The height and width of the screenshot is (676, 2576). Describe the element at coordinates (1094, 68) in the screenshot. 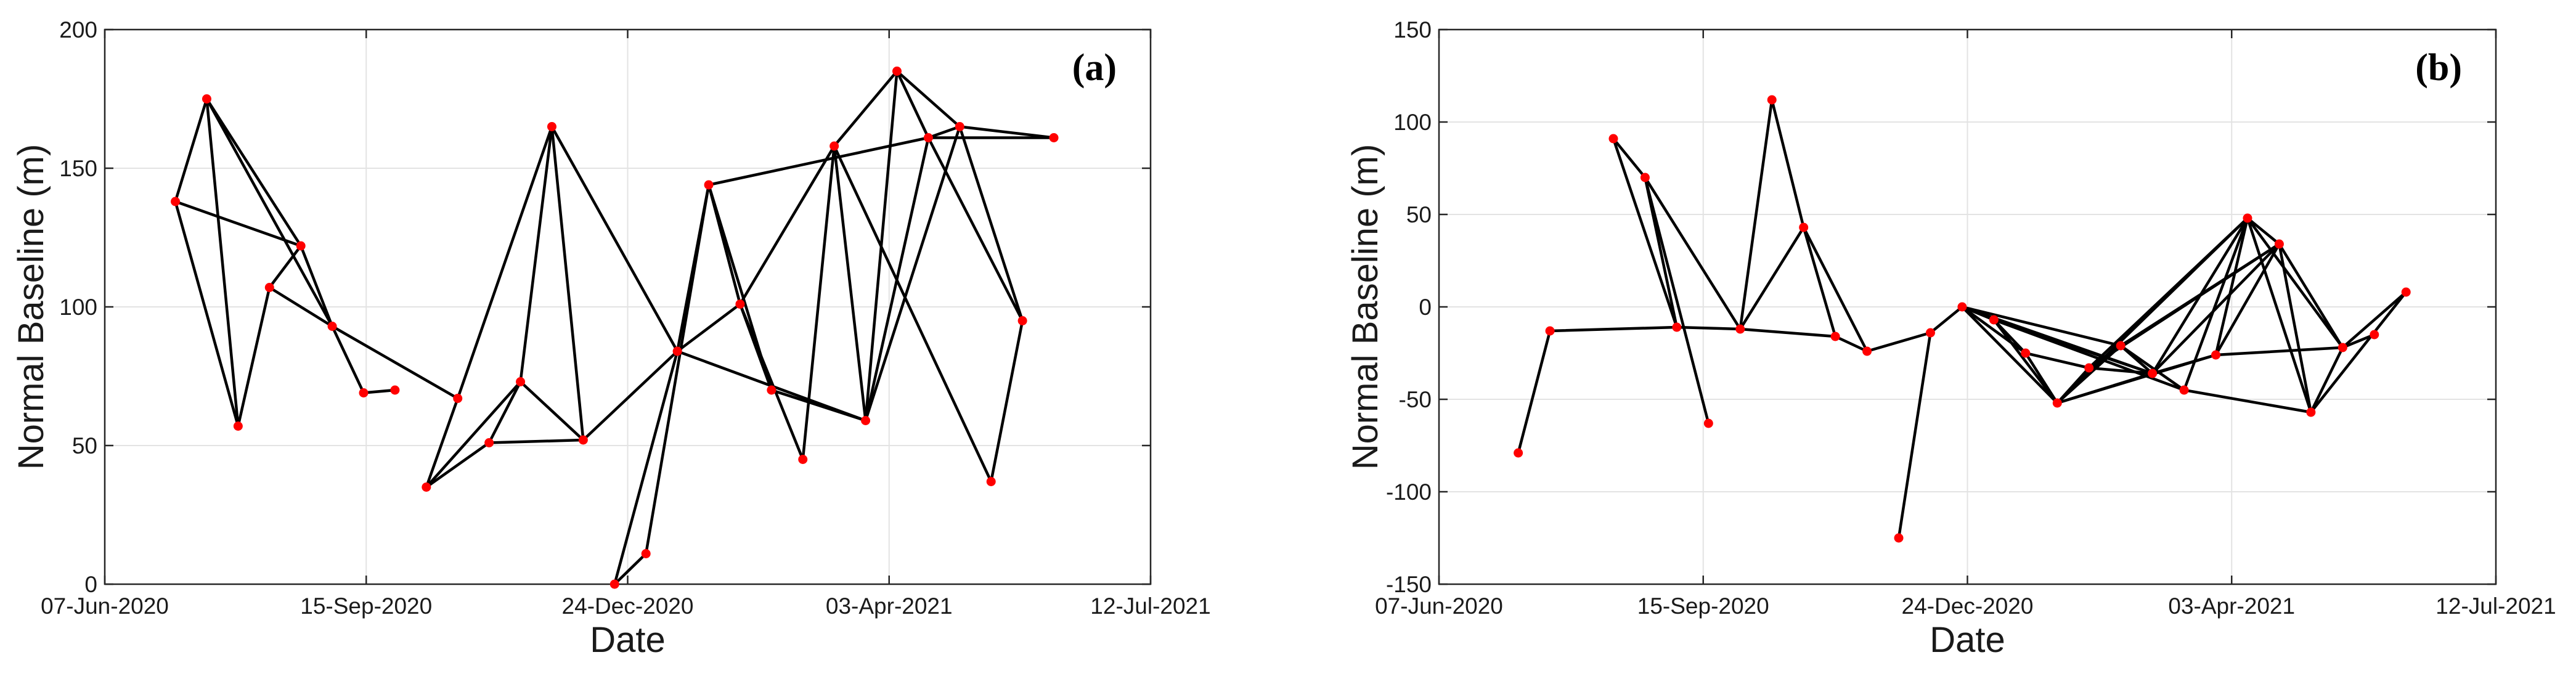

I see `panel-label: (a)` at that location.